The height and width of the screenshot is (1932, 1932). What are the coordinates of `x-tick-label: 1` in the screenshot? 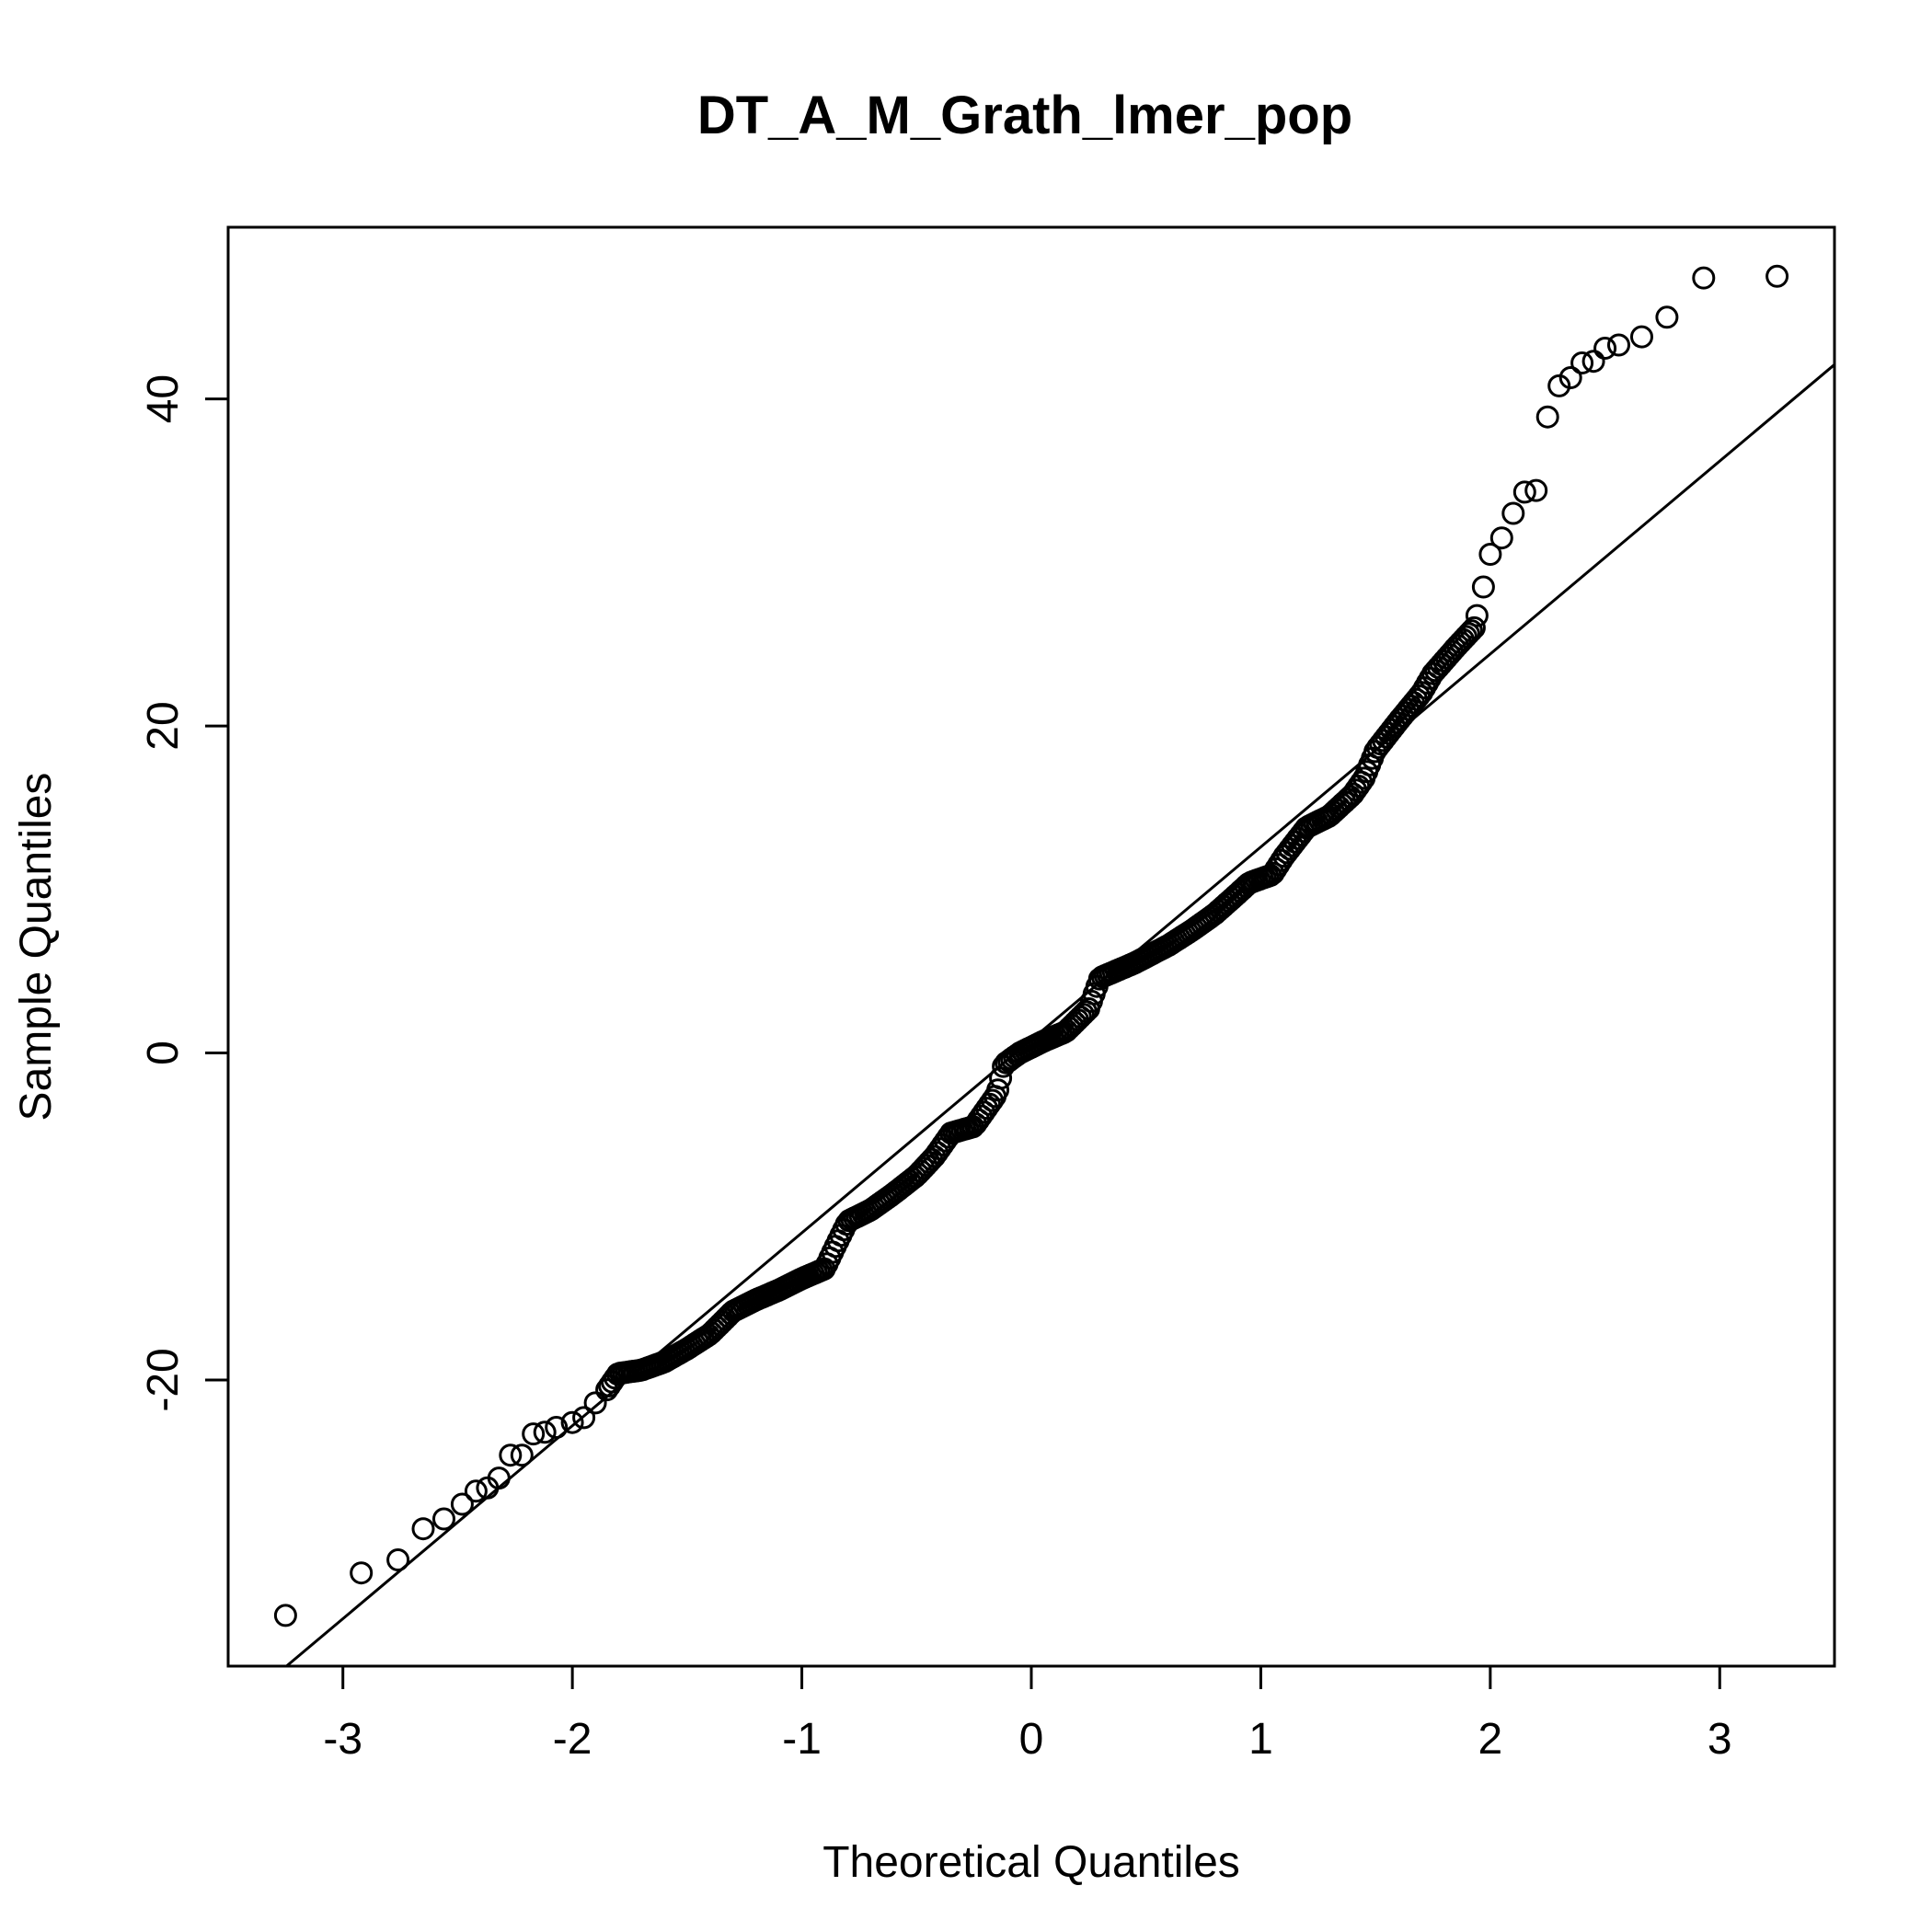 It's located at (1260, 1739).